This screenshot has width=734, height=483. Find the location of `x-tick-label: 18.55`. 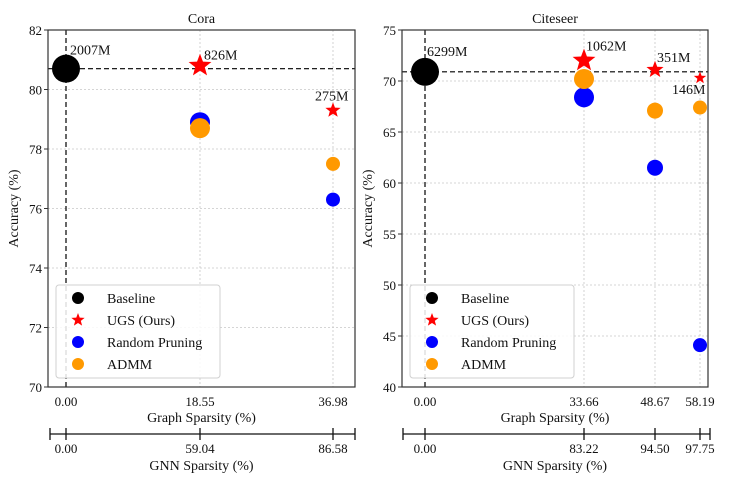

x-tick-label: 18.55 is located at coordinates (199, 401).